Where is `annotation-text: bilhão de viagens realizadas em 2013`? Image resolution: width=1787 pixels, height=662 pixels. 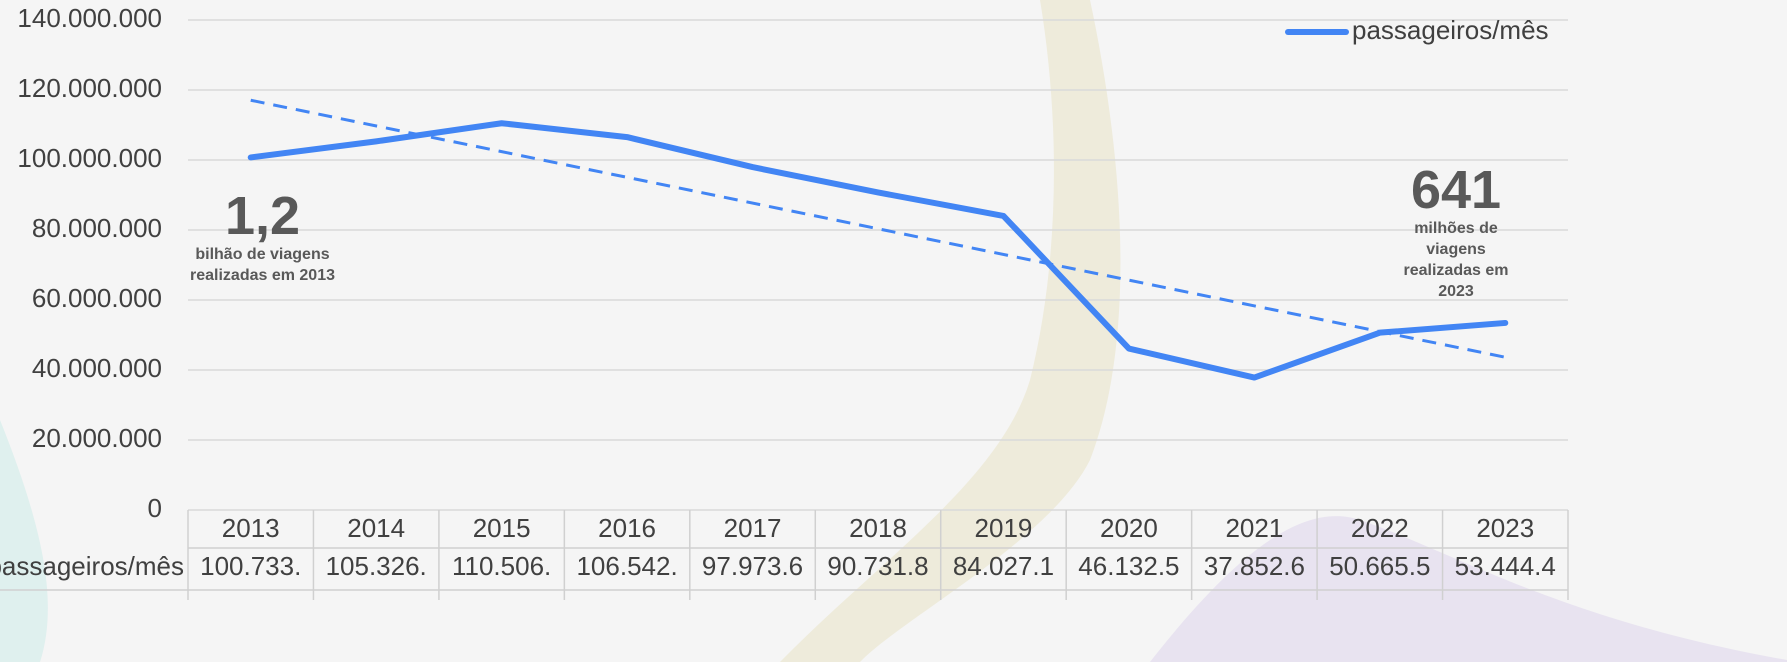 annotation-text: bilhão de viagens realizadas em 2013 is located at coordinates (262, 265).